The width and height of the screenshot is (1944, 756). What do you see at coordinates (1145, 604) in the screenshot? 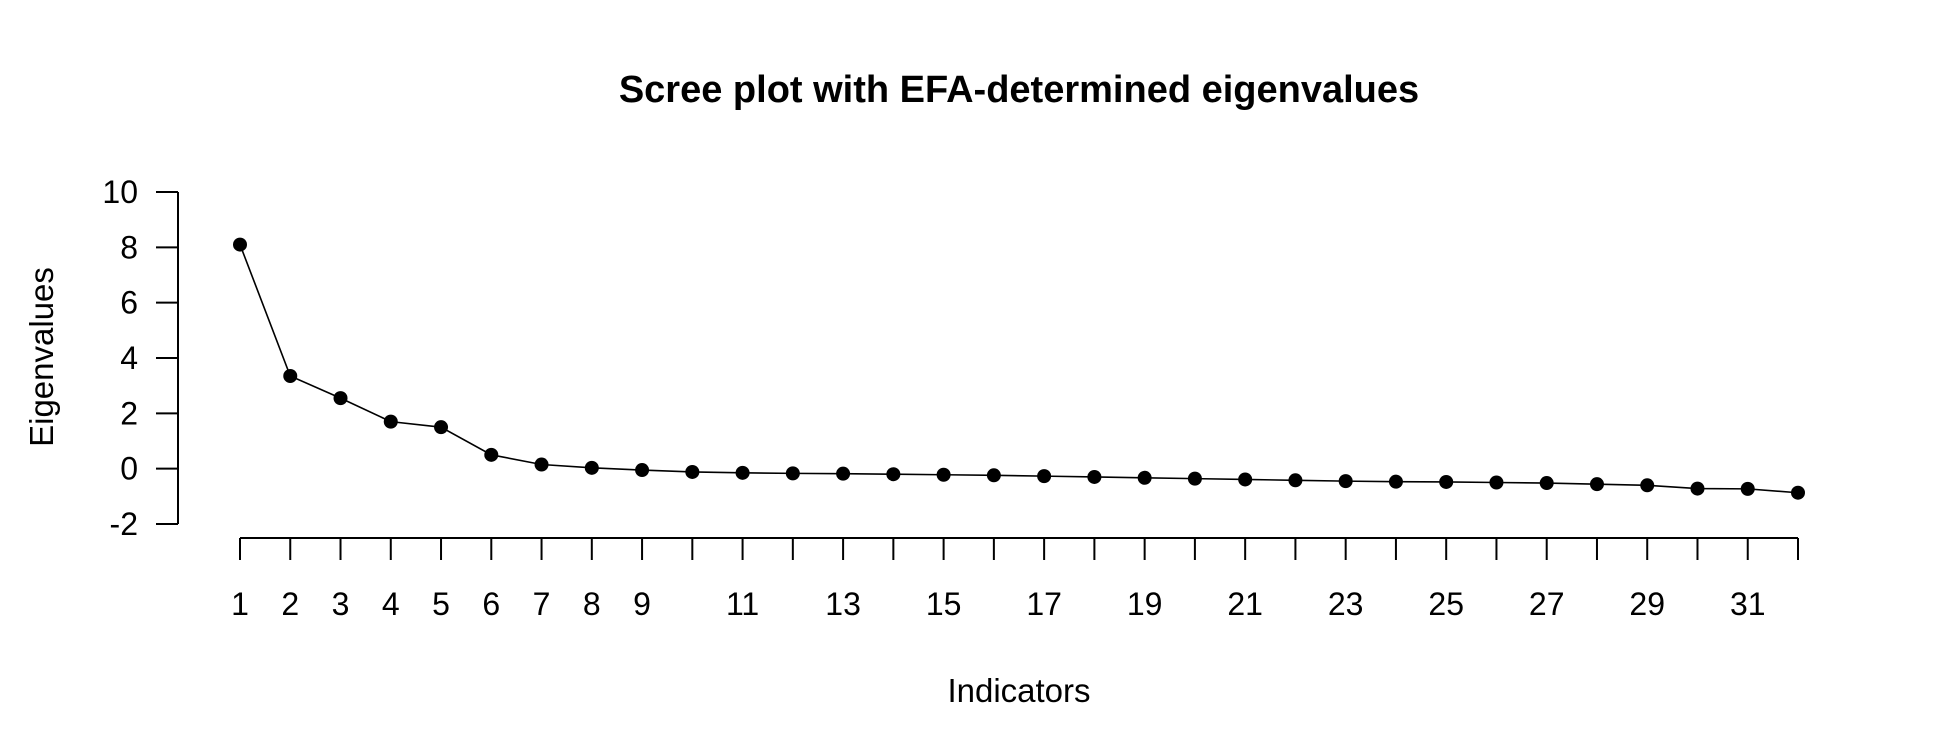
I see `x-tick-label: 19` at bounding box center [1145, 604].